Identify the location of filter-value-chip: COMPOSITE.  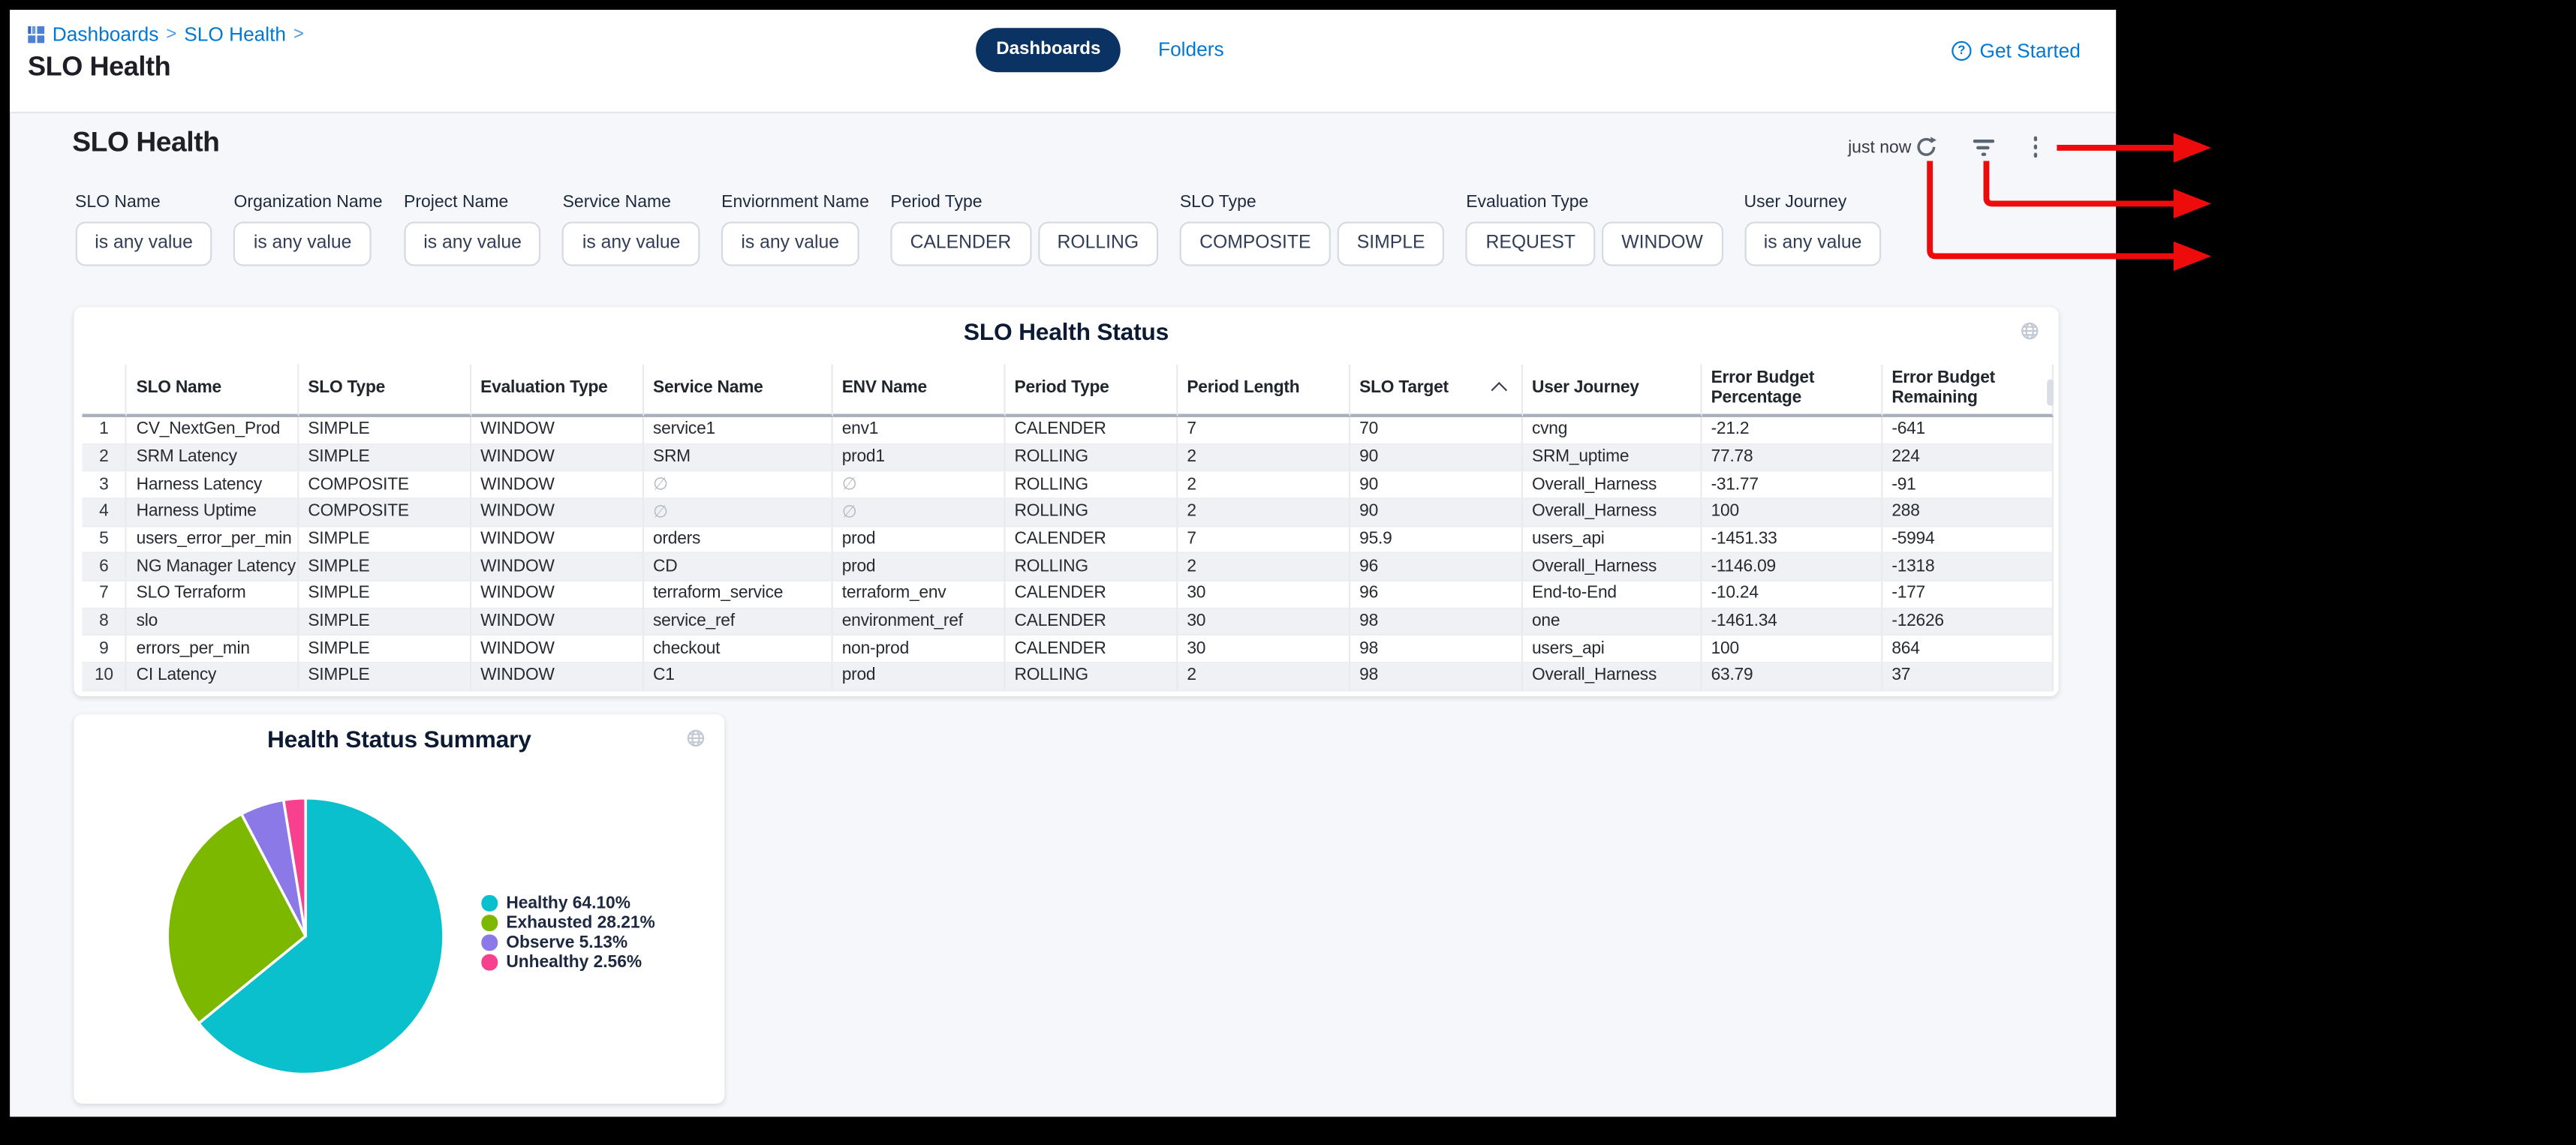
(1255, 243).